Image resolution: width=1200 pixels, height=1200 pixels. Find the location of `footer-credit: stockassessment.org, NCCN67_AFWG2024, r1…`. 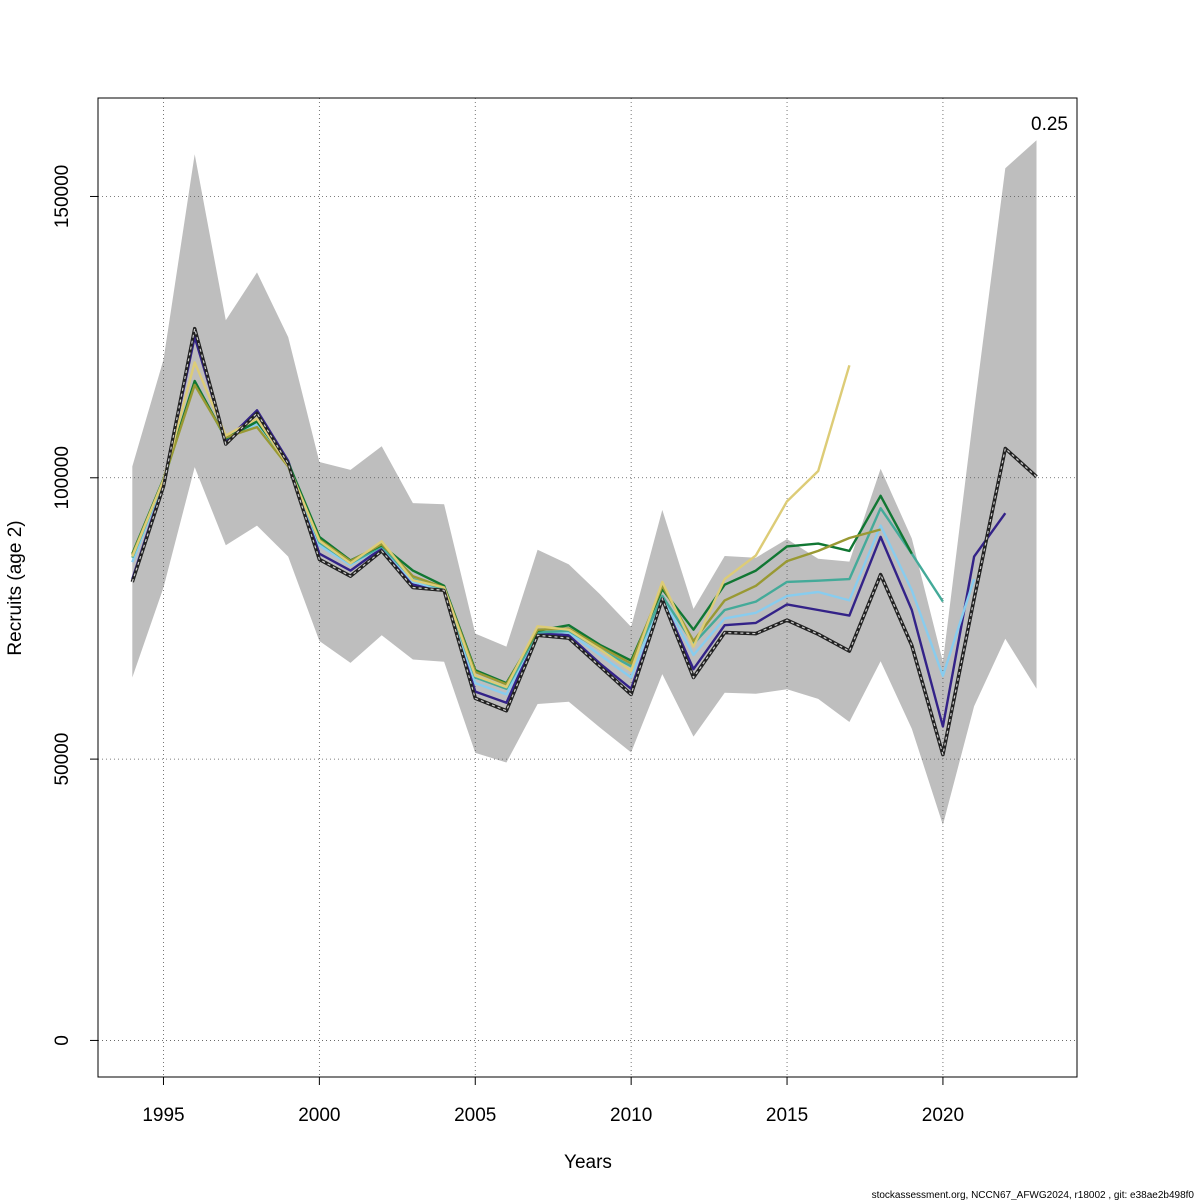

footer-credit: stockassessment.org, NCCN67_AFWG2024, r1… is located at coordinates (1033, 1195).